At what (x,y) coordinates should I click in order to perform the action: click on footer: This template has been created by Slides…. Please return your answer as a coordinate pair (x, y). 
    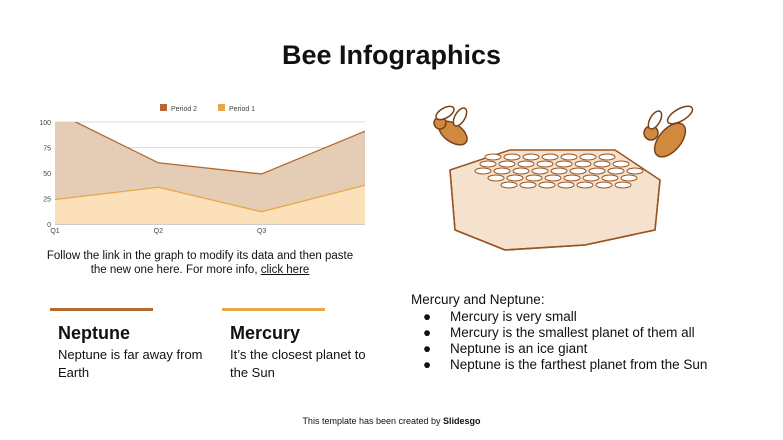
    Looking at the image, I should click on (391, 421).